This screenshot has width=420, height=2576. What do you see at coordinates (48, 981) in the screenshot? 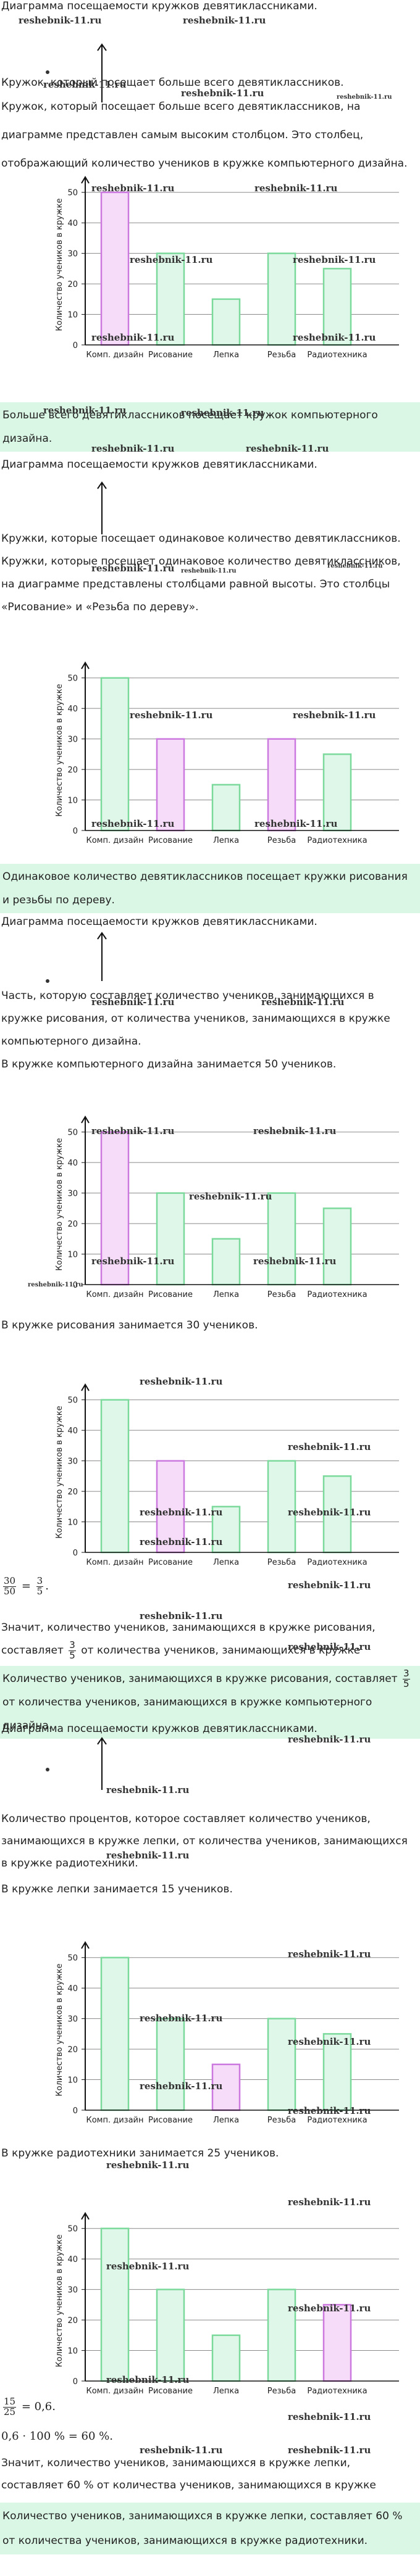
I see `bullet-icon` at bounding box center [48, 981].